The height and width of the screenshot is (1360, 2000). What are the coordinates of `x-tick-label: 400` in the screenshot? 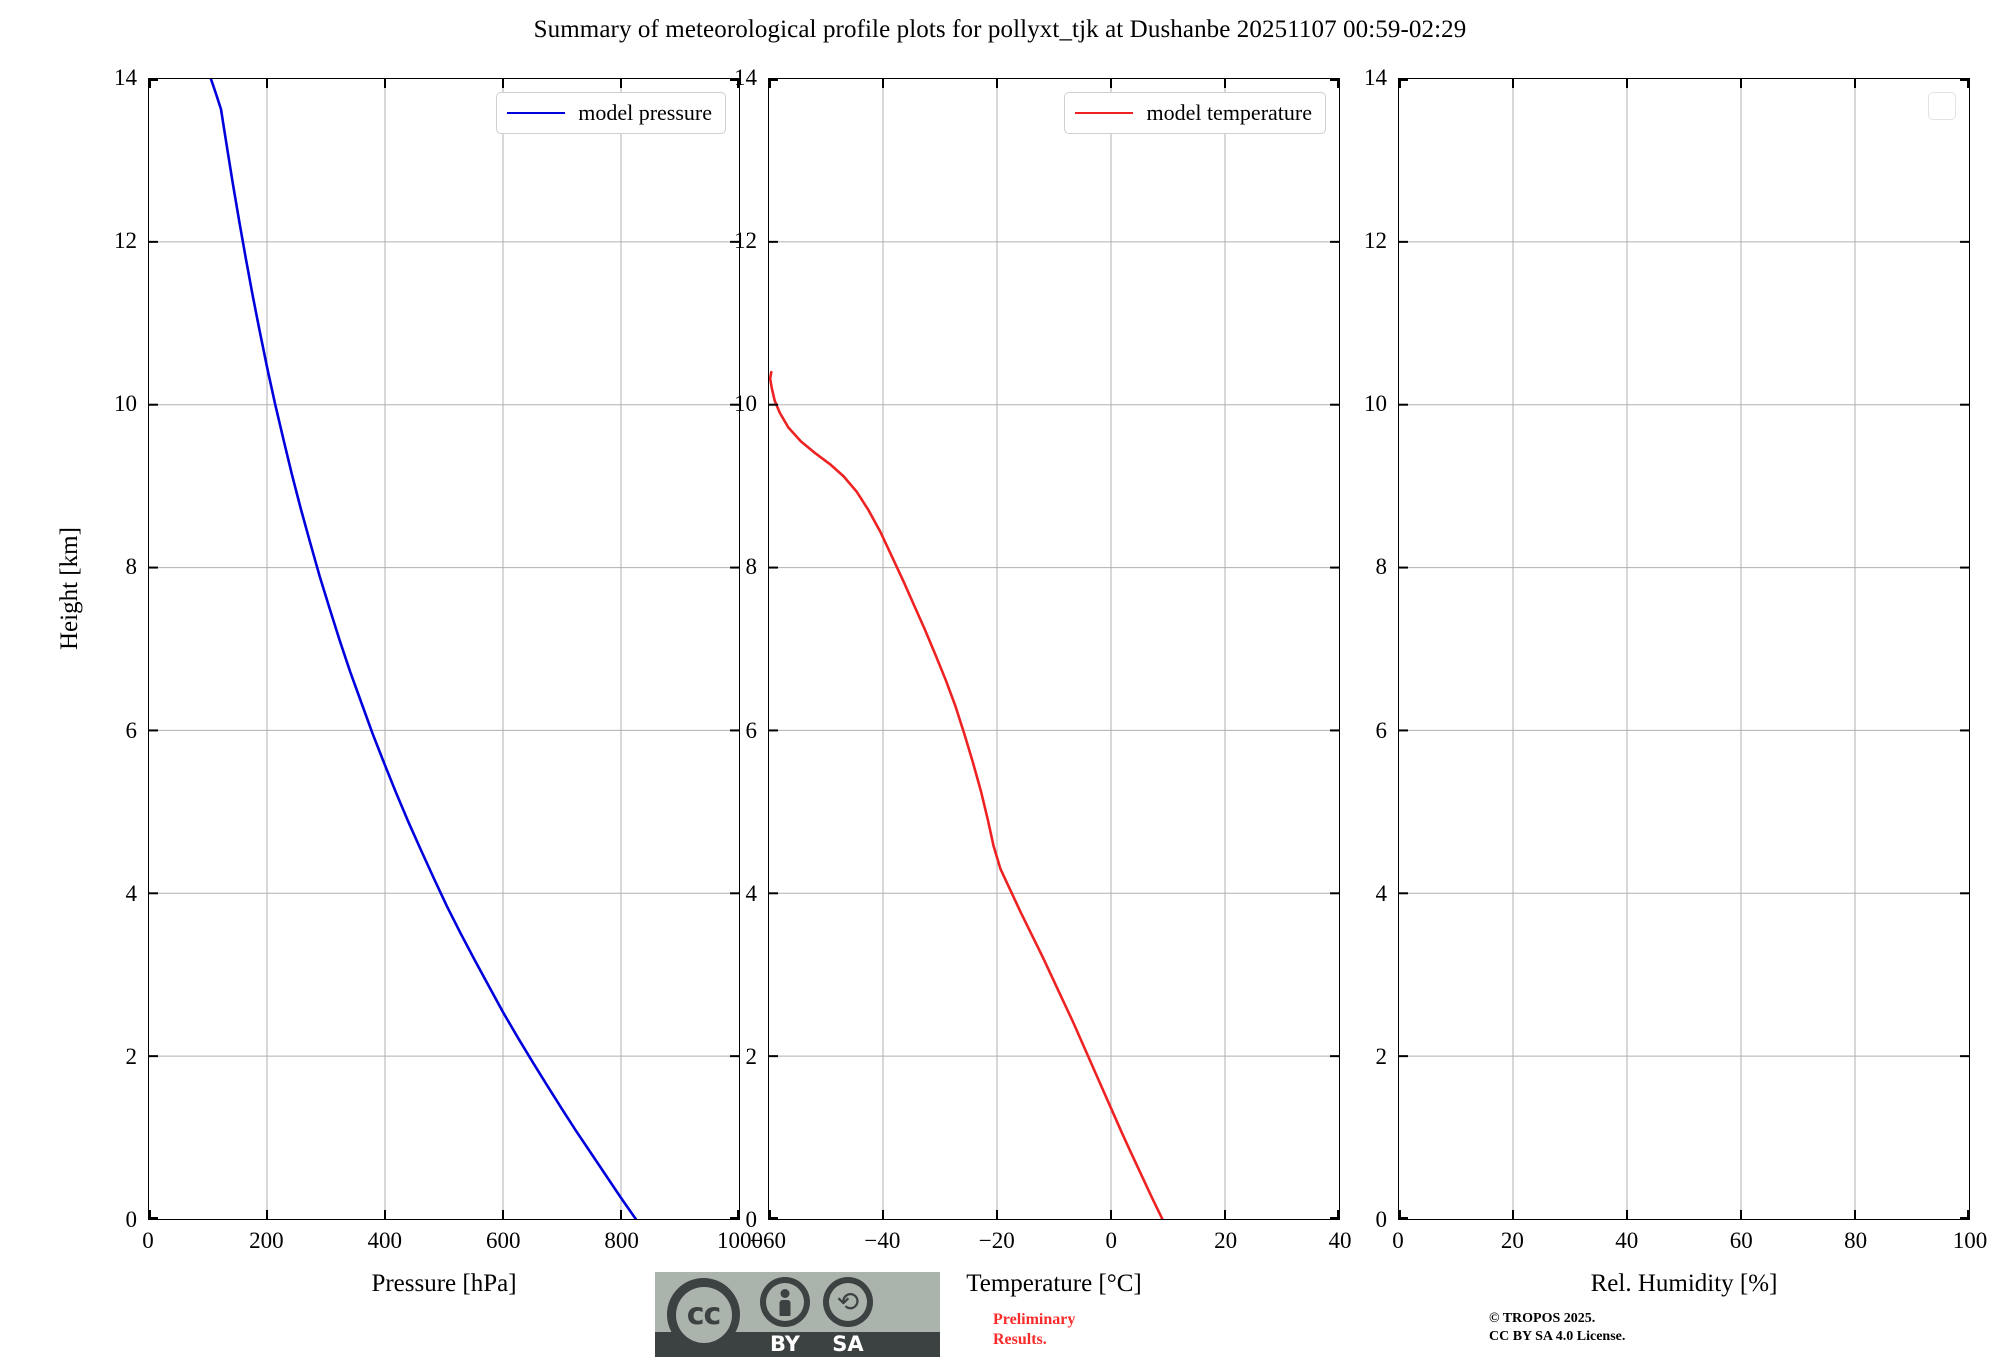 It's located at (385, 1240).